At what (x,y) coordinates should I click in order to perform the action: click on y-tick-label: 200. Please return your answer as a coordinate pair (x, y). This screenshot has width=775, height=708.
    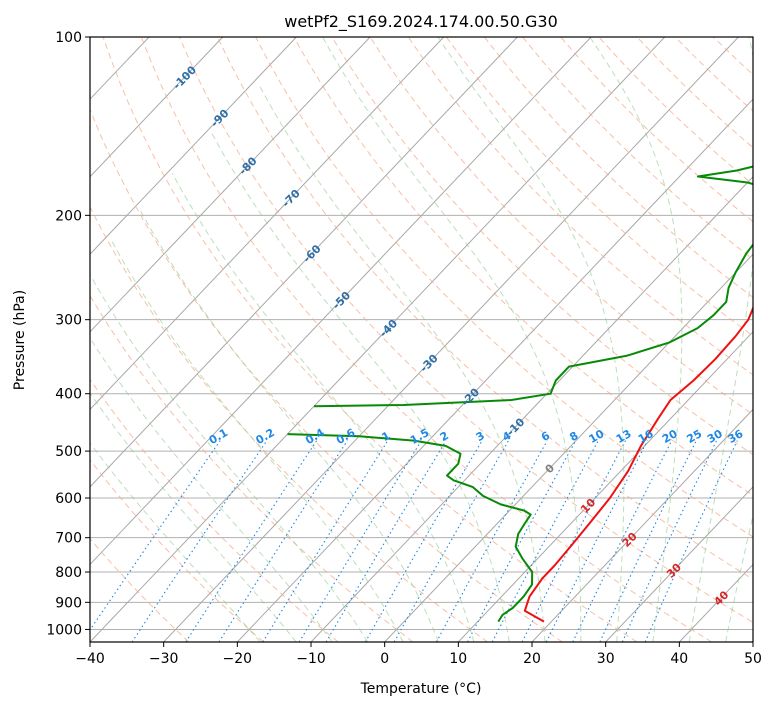
    Looking at the image, I should click on (68, 216).